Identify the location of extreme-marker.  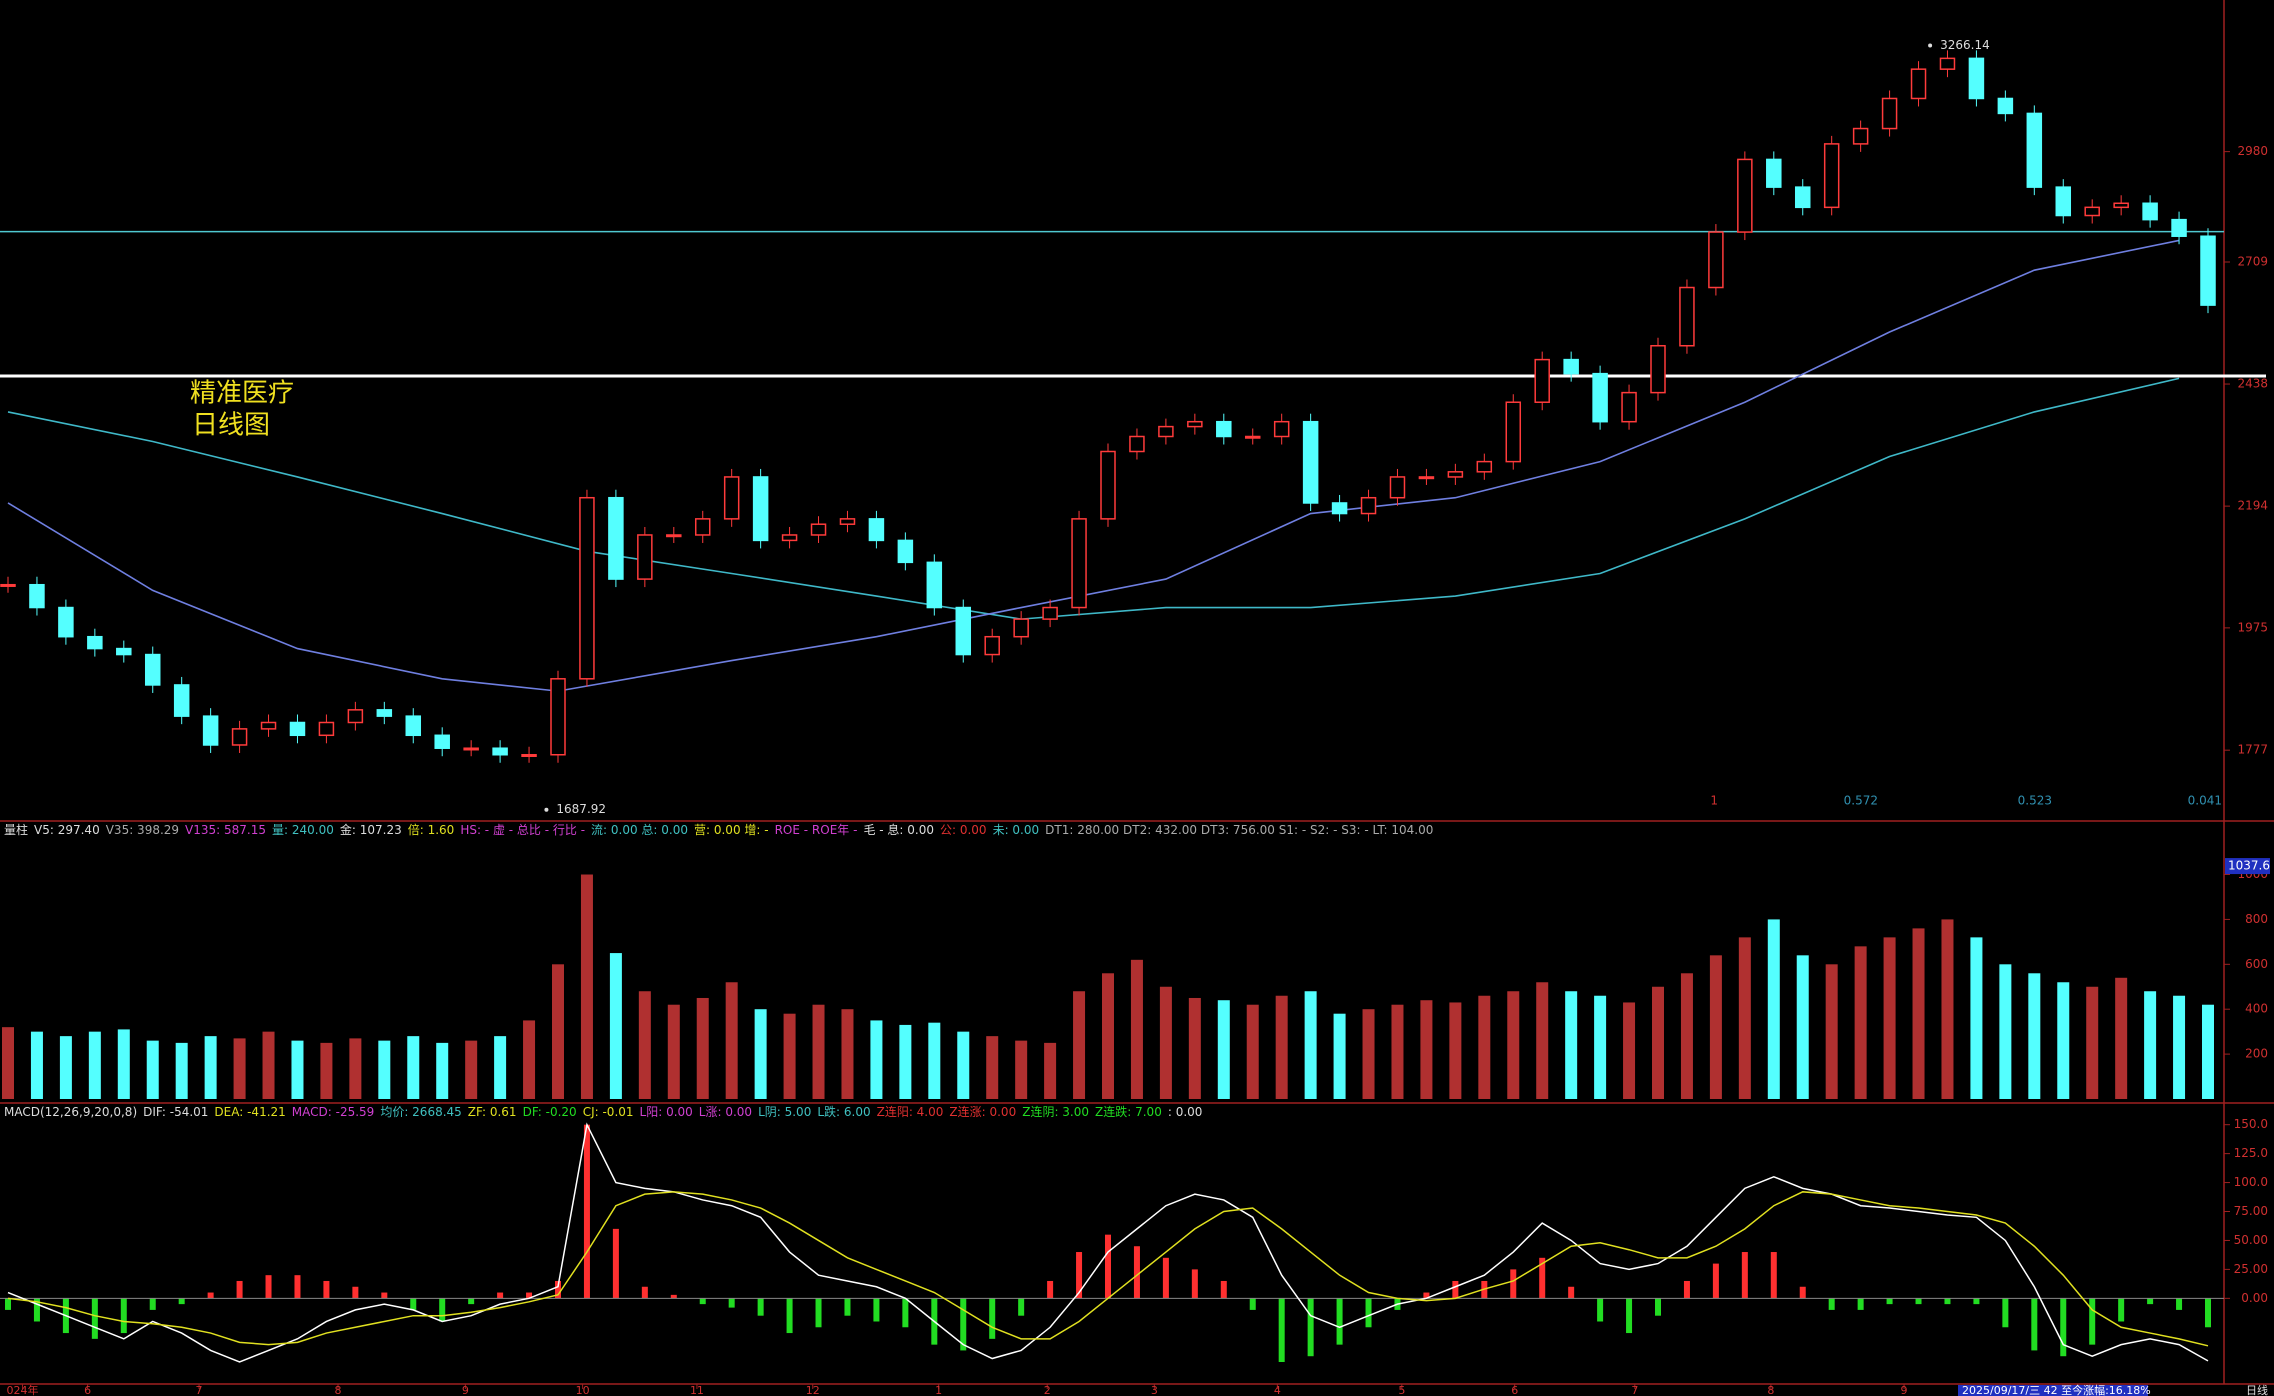
(1930, 45).